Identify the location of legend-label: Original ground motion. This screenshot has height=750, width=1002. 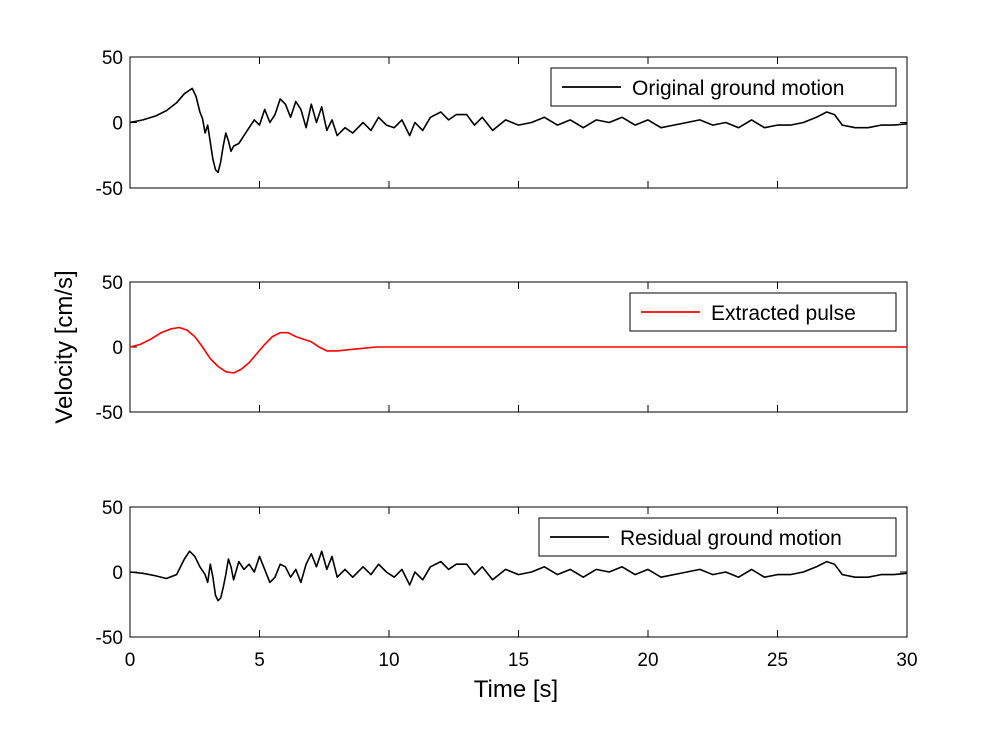
(738, 88).